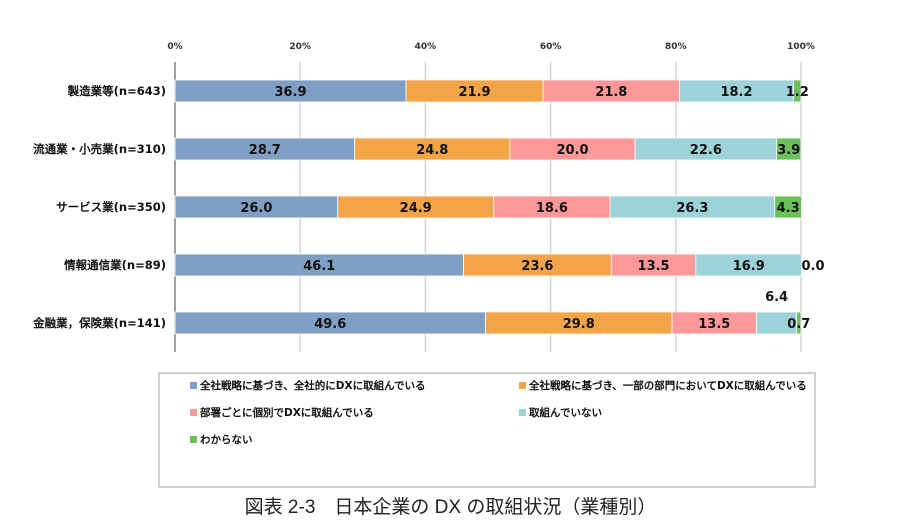 The width and height of the screenshot is (901, 529). What do you see at coordinates (300, 47) in the screenshot?
I see `x-tick-label: 20%` at bounding box center [300, 47].